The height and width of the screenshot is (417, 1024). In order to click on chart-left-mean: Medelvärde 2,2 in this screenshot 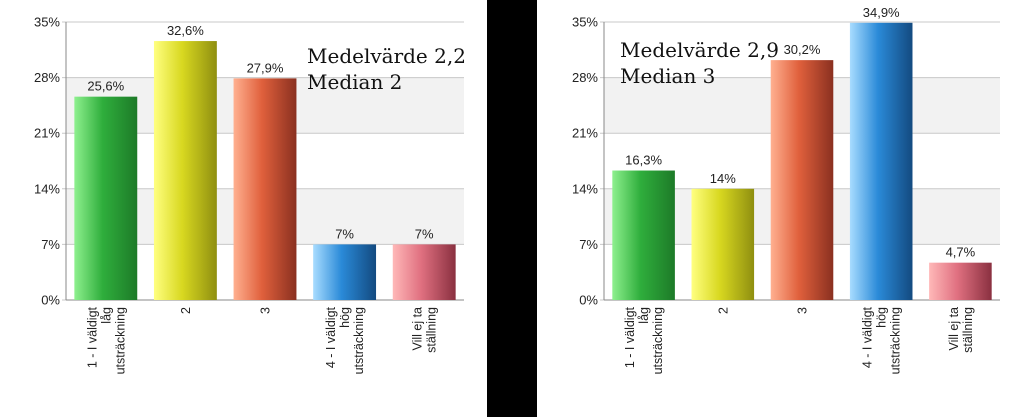, I will do `click(386, 56)`.